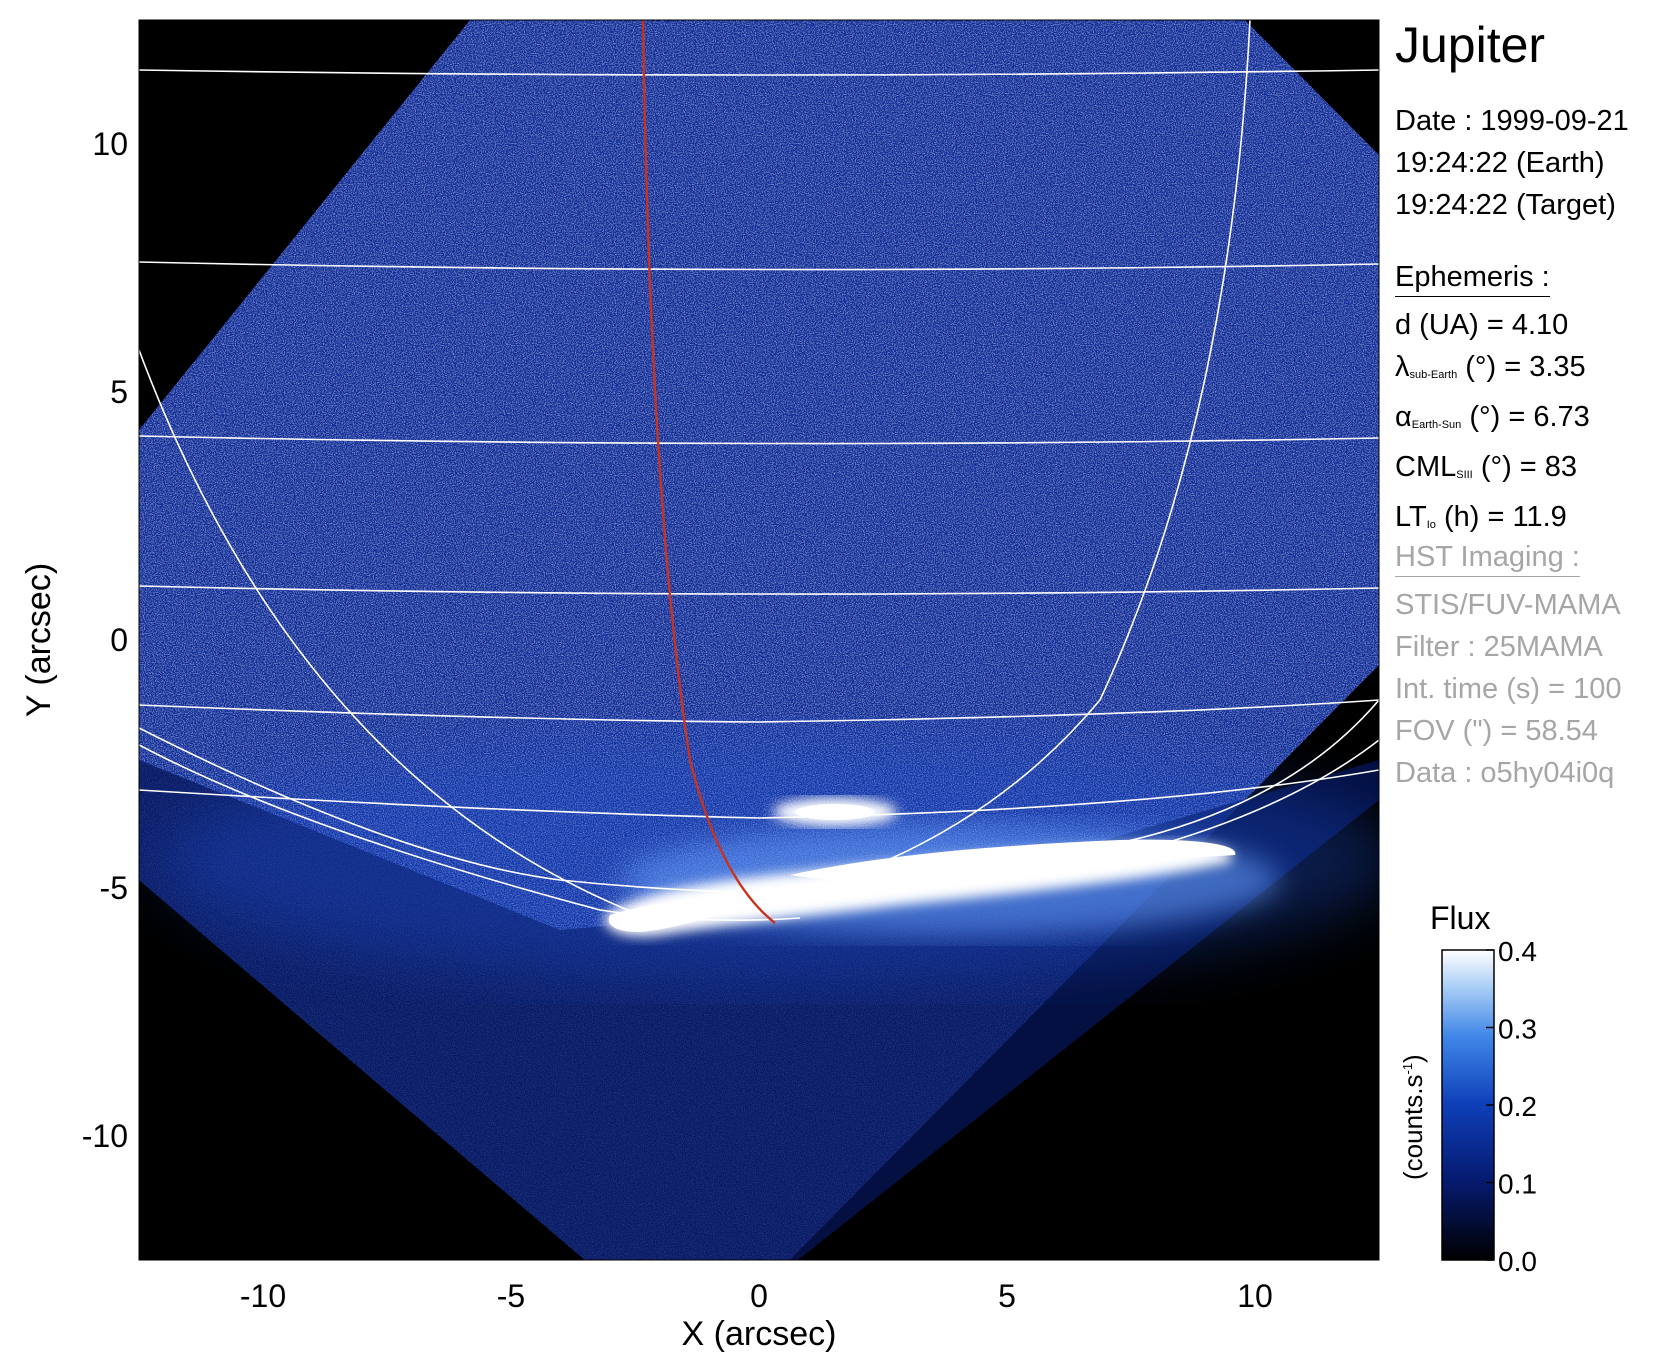 The width and height of the screenshot is (1671, 1367). I want to click on ephemeris-sub: Io, so click(1431, 525).